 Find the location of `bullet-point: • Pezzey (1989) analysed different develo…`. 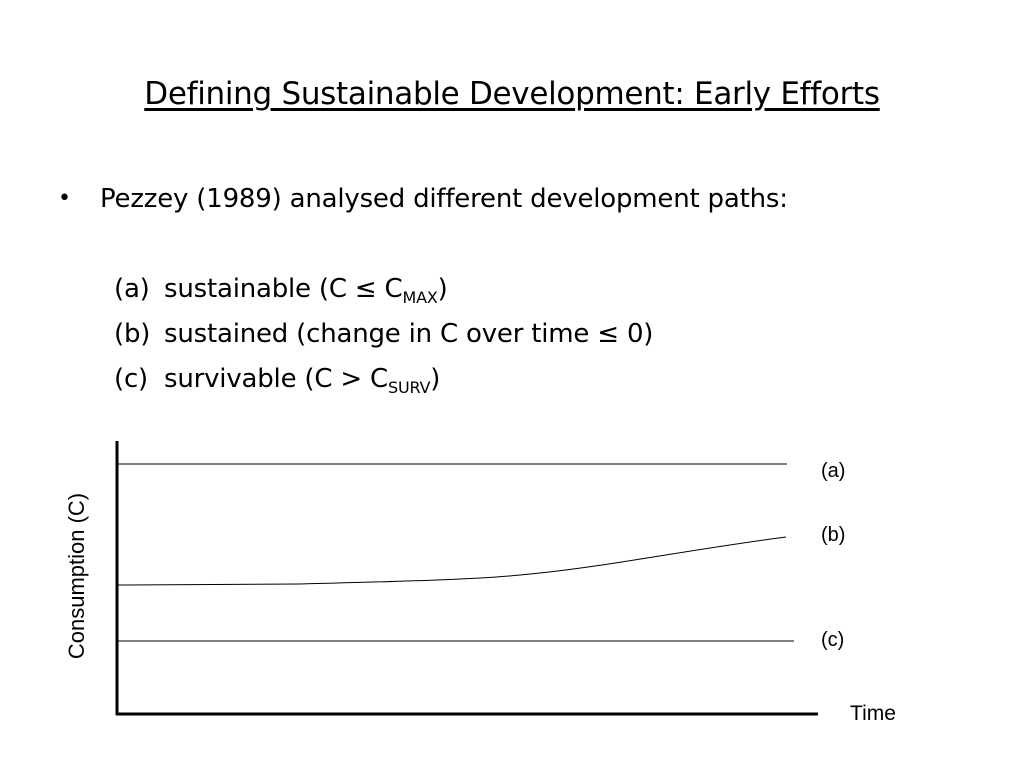

bullet-point: • Pezzey (1989) analysed different develo… is located at coordinates (423, 199).